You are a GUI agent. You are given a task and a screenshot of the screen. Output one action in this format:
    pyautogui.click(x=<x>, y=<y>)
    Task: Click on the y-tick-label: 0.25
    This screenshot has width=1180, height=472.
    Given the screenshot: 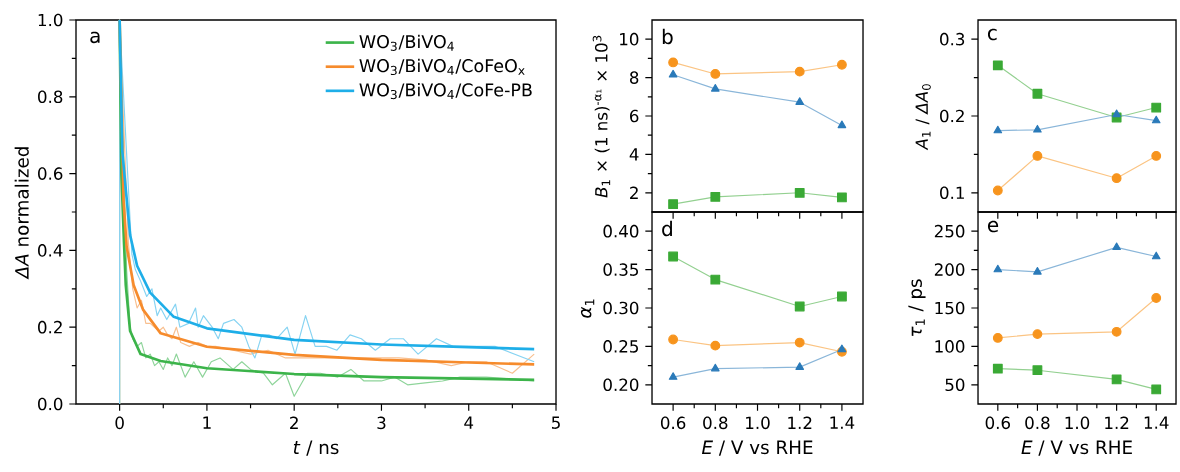 What is the action you would take?
    pyautogui.click(x=620, y=346)
    